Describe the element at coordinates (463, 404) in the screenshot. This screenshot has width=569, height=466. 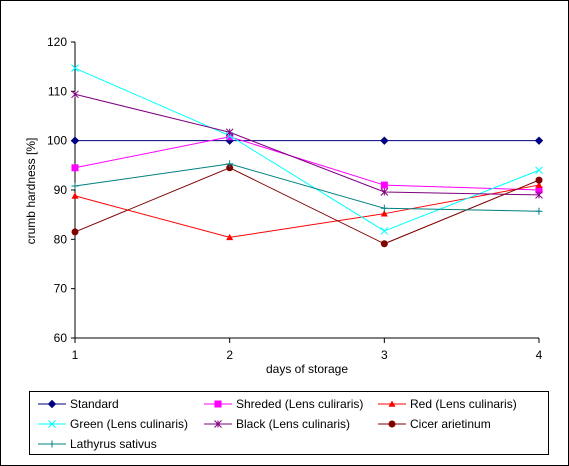
I see `legend-label: Red (Lens culinaris)` at that location.